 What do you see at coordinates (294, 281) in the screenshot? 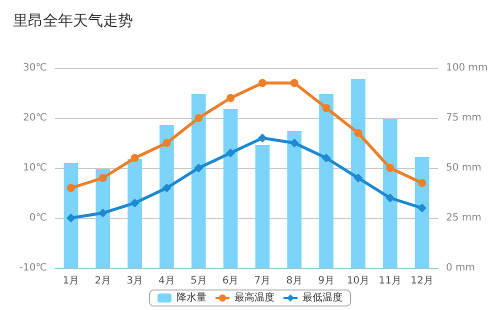
I see `x-tick-label: 8月` at bounding box center [294, 281].